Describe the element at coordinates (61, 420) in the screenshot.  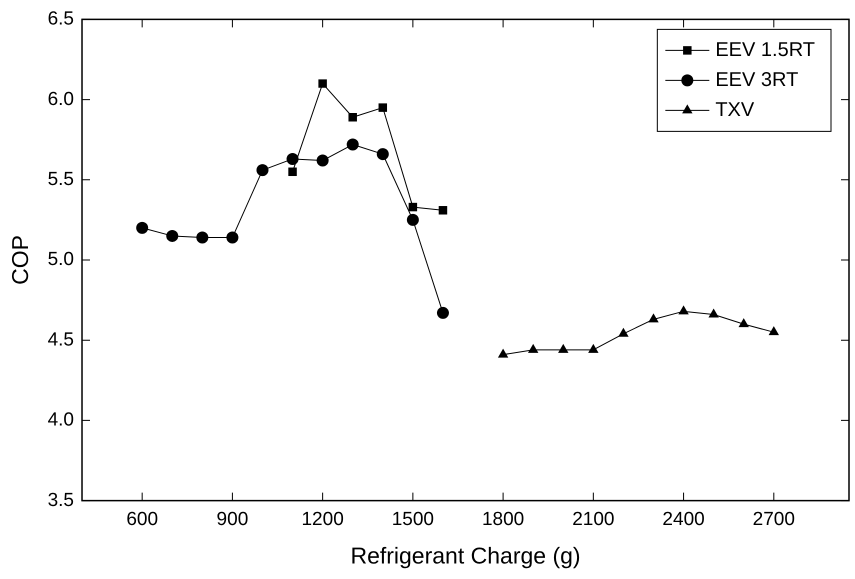
I see `y-tick-label: 4.0` at that location.